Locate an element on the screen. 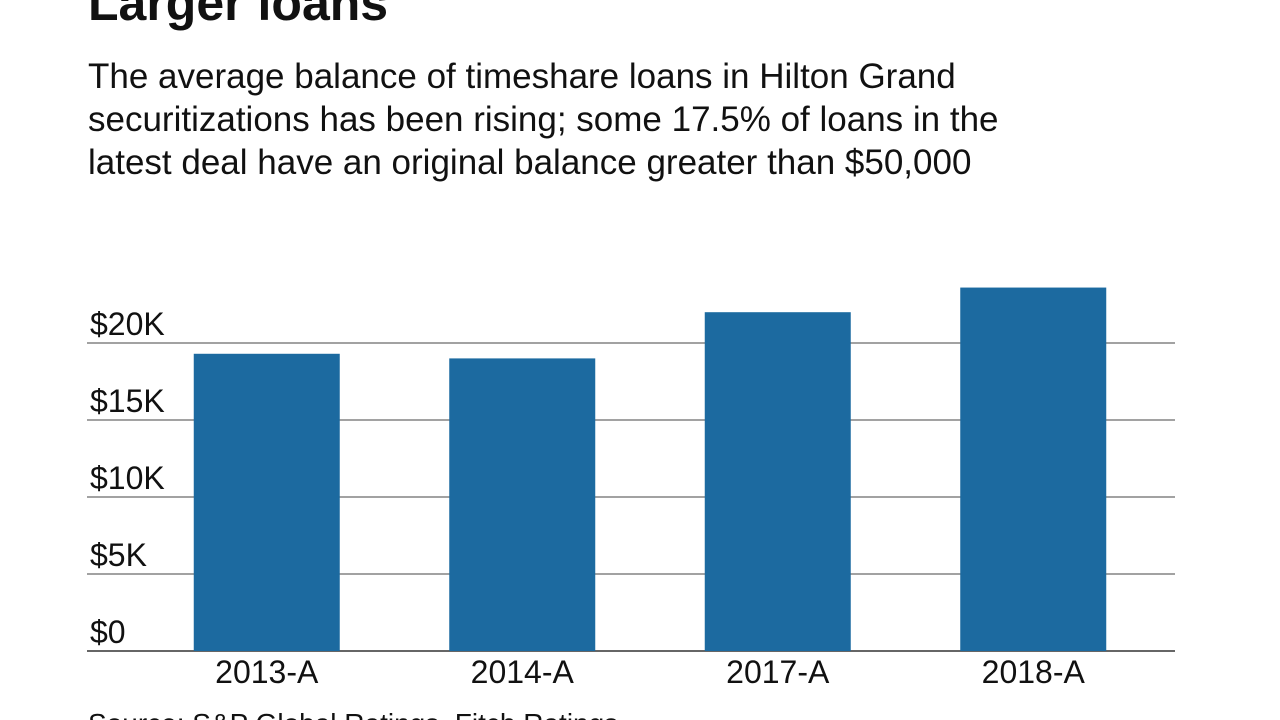 The image size is (1280, 720). y-tick-label: $15K is located at coordinates (127, 401).